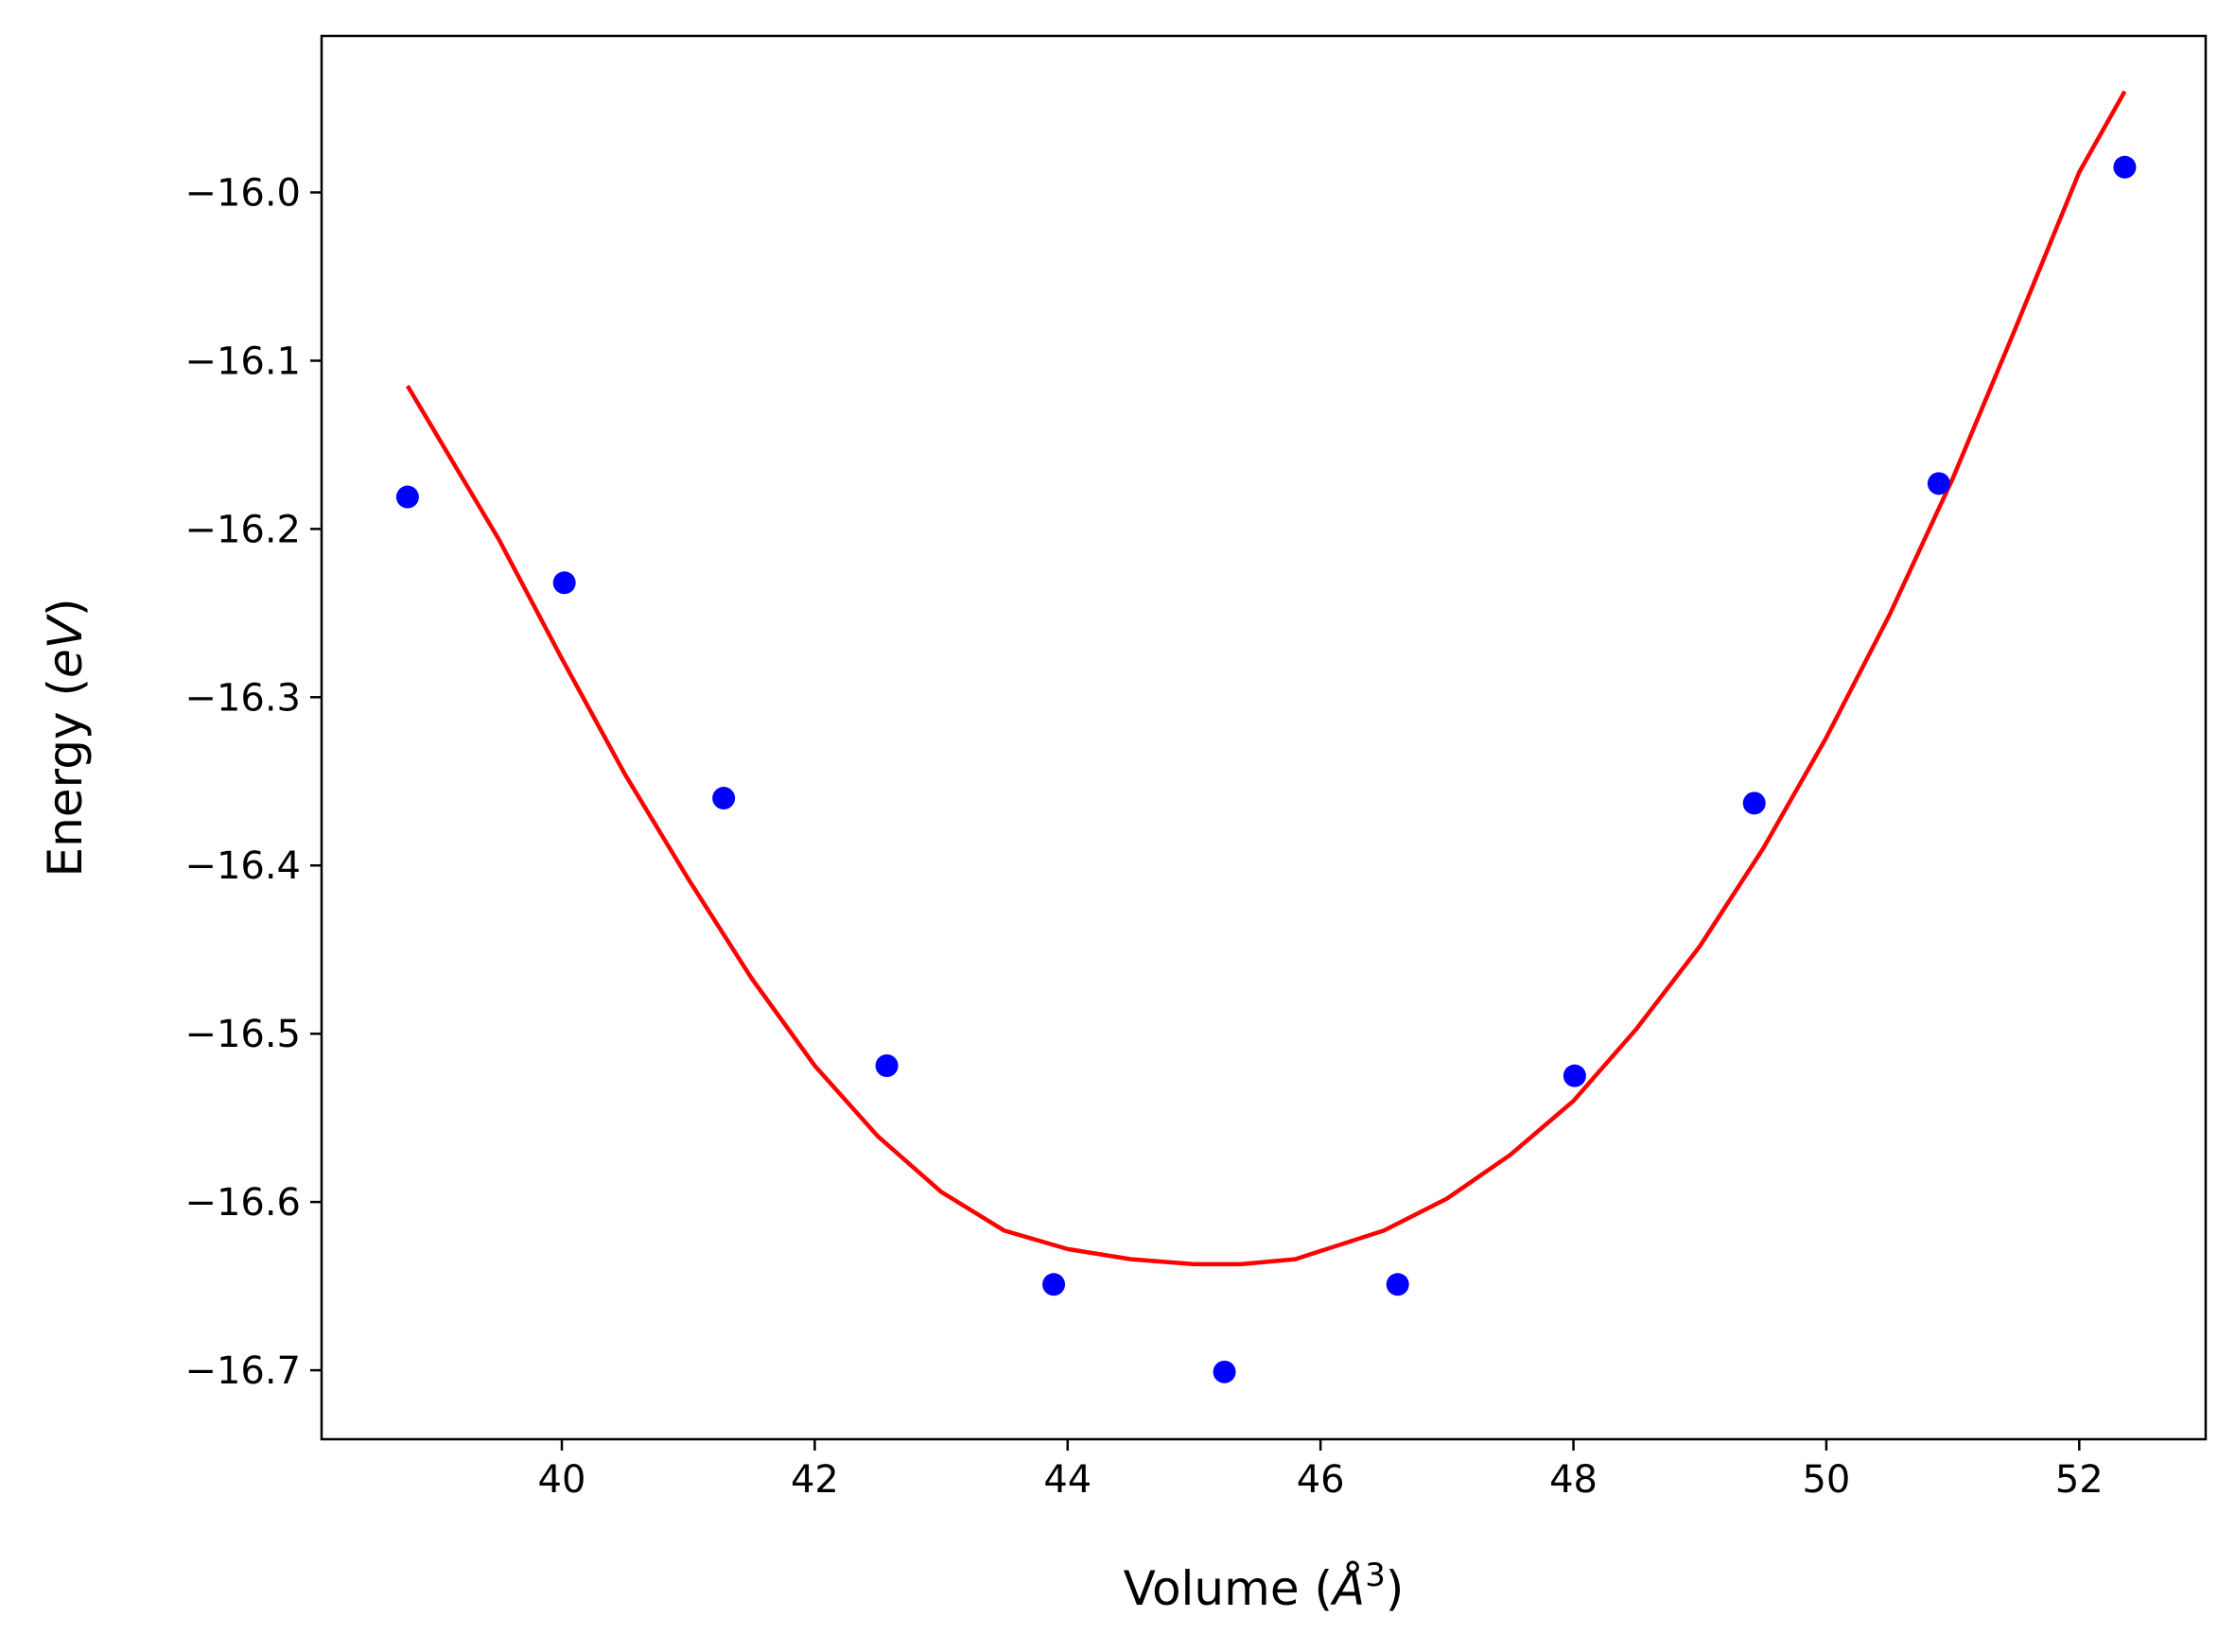  What do you see at coordinates (1264, 1586) in the screenshot?
I see `x-axis-label: Volume (Å3)` at bounding box center [1264, 1586].